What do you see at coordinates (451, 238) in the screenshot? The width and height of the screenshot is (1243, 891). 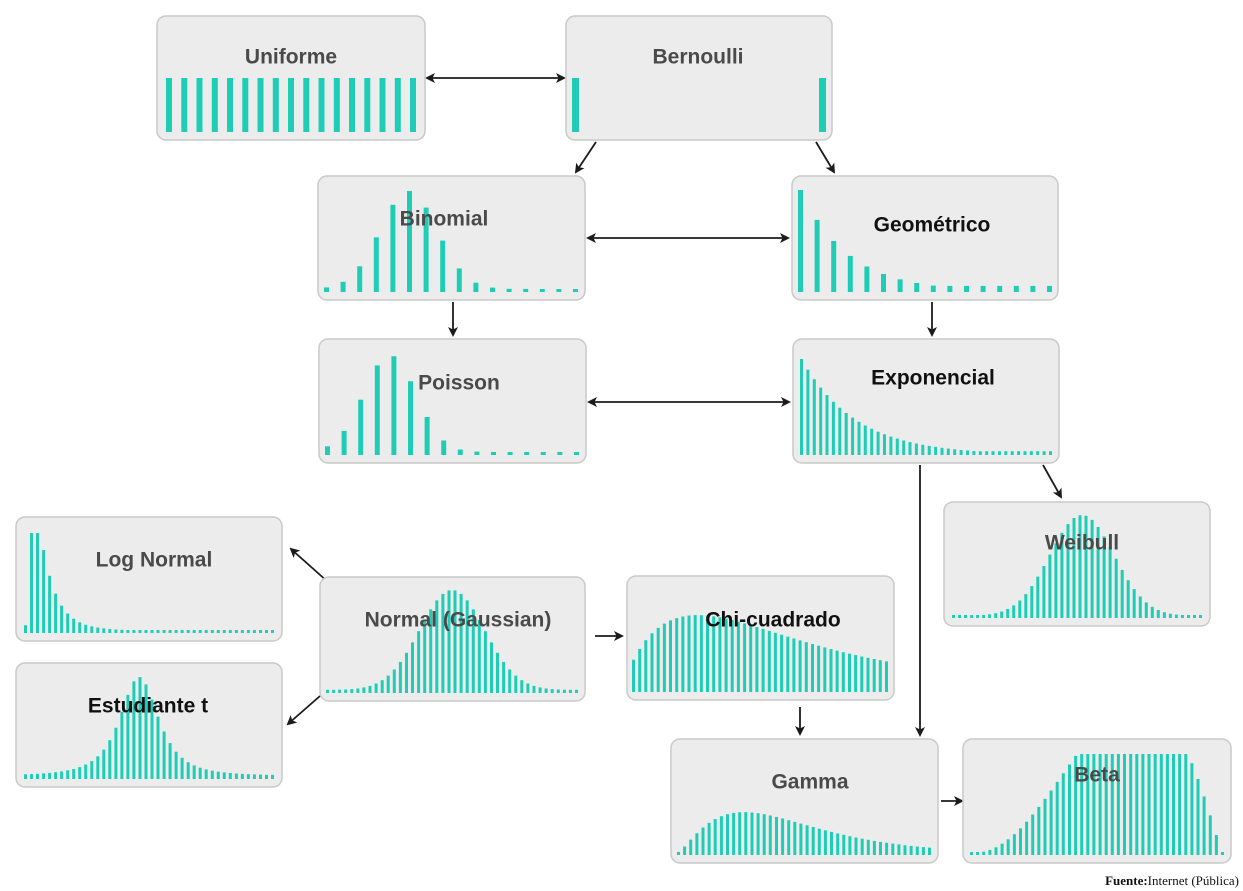 I see `node-binomial: Binomial` at bounding box center [451, 238].